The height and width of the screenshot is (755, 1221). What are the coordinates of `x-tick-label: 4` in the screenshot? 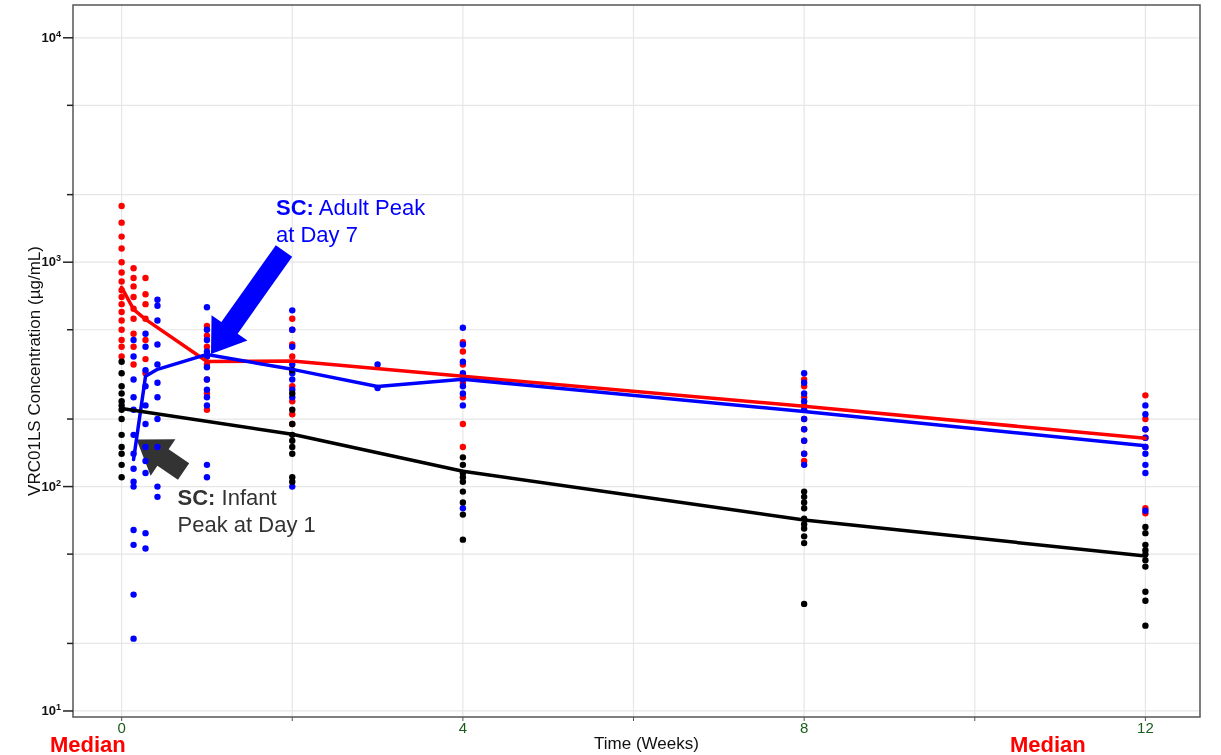 It's located at (463, 727).